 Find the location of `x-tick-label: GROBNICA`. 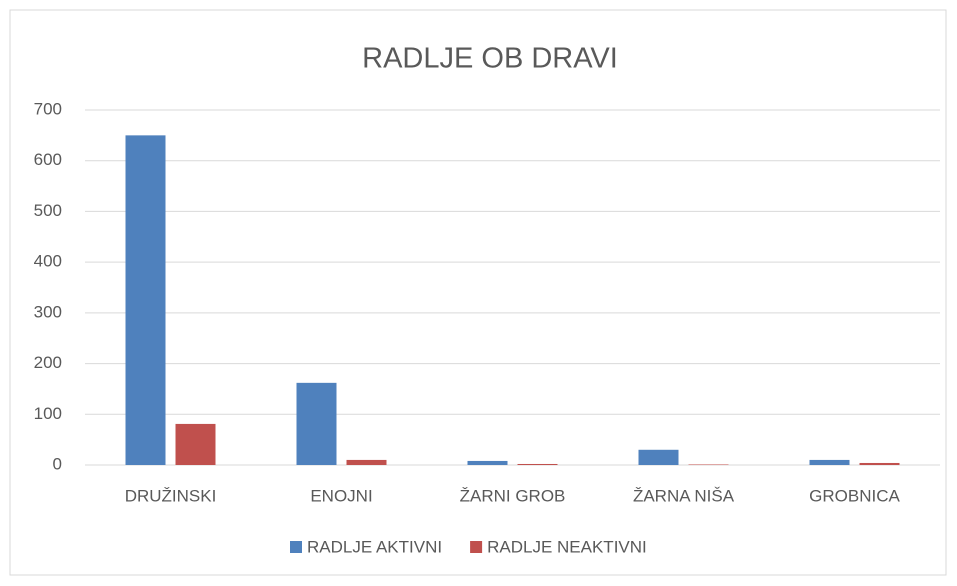

x-tick-label: GROBNICA is located at coordinates (854, 495).